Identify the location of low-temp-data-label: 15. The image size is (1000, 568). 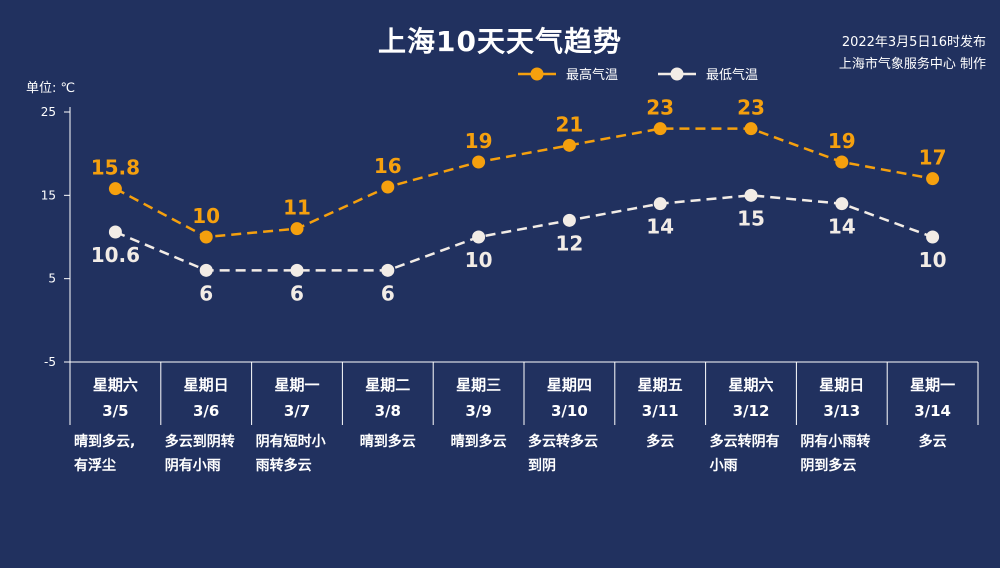
(751, 218).